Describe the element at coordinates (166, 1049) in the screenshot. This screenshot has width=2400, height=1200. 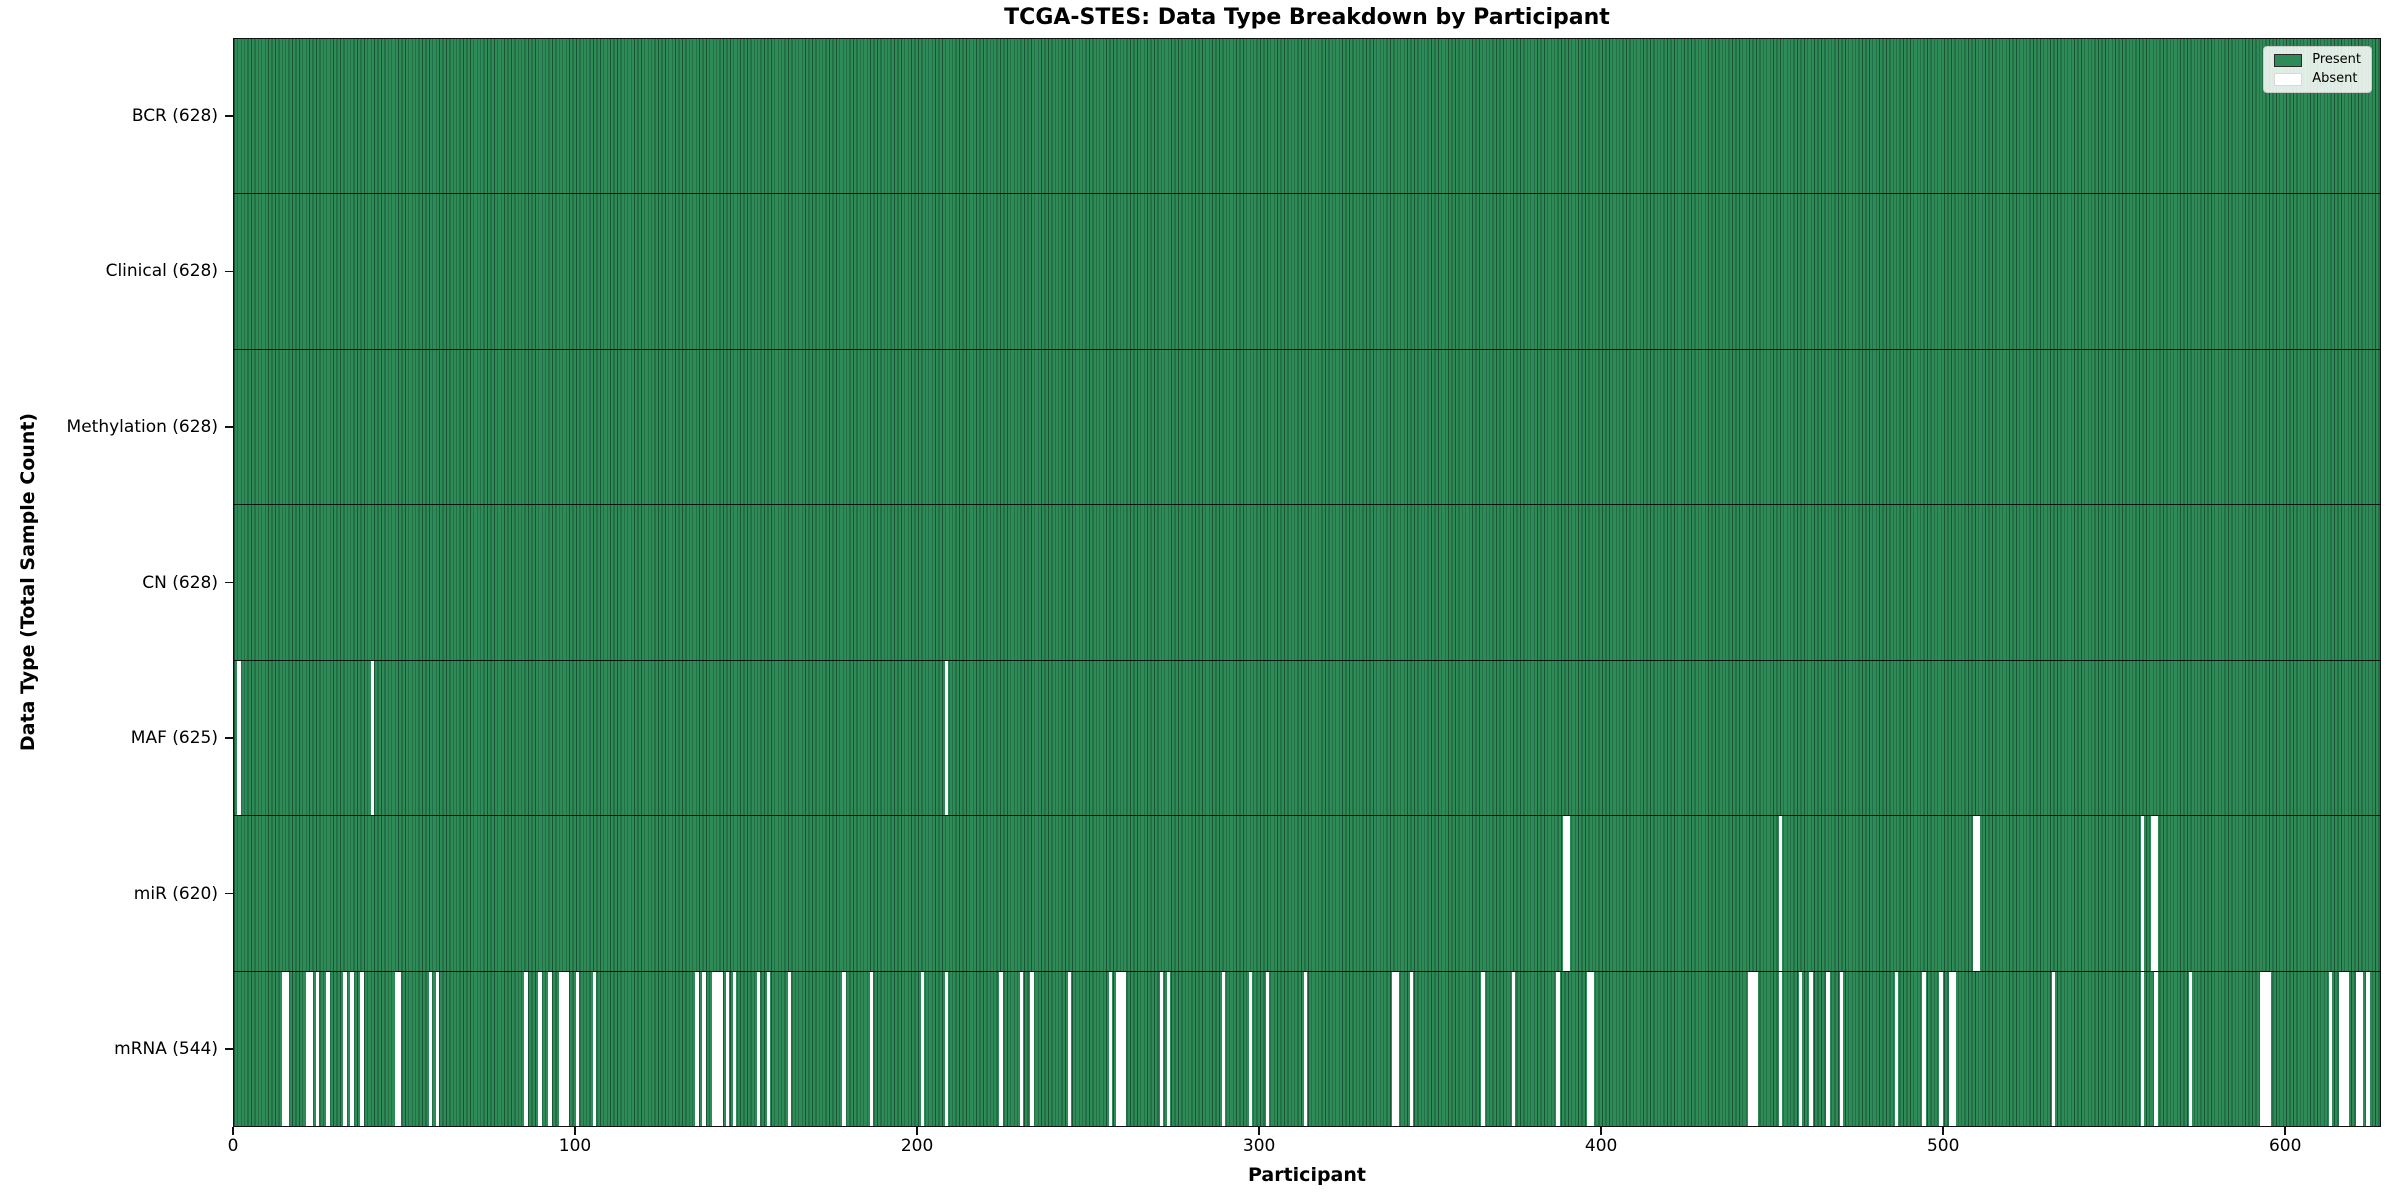
I see `y-tick-label: mRNA (544)` at that location.